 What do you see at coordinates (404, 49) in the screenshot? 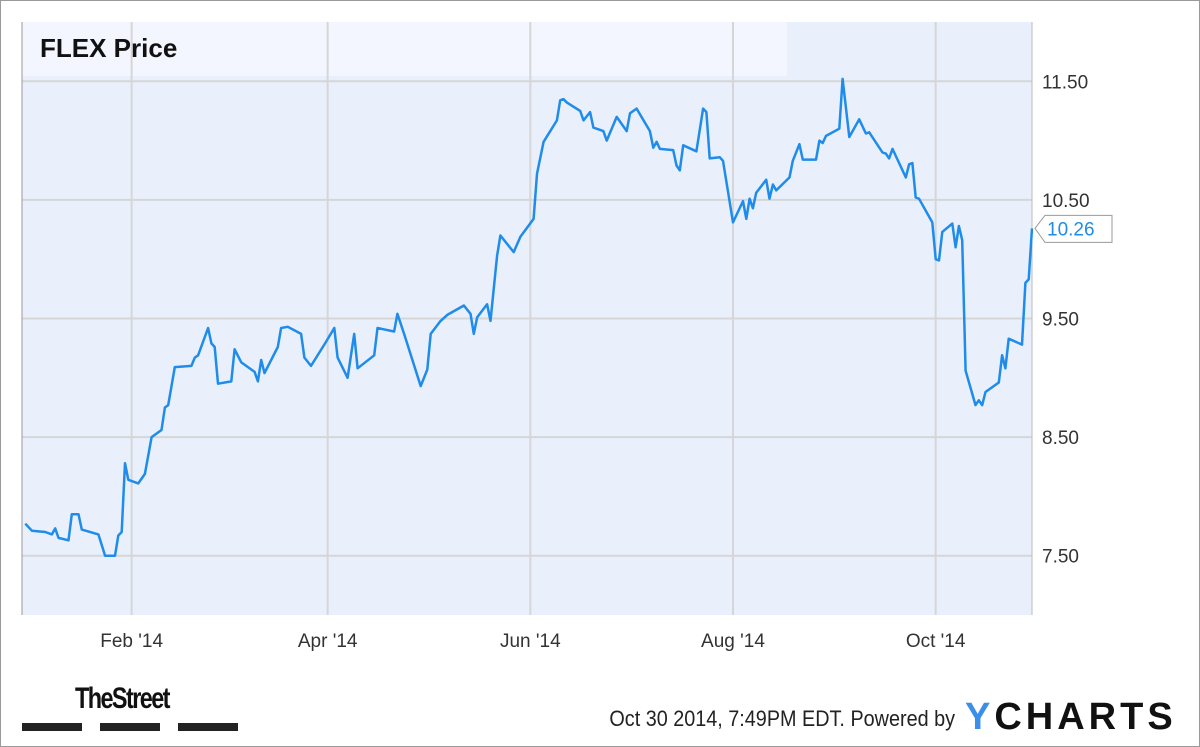
I see `title-panel` at bounding box center [404, 49].